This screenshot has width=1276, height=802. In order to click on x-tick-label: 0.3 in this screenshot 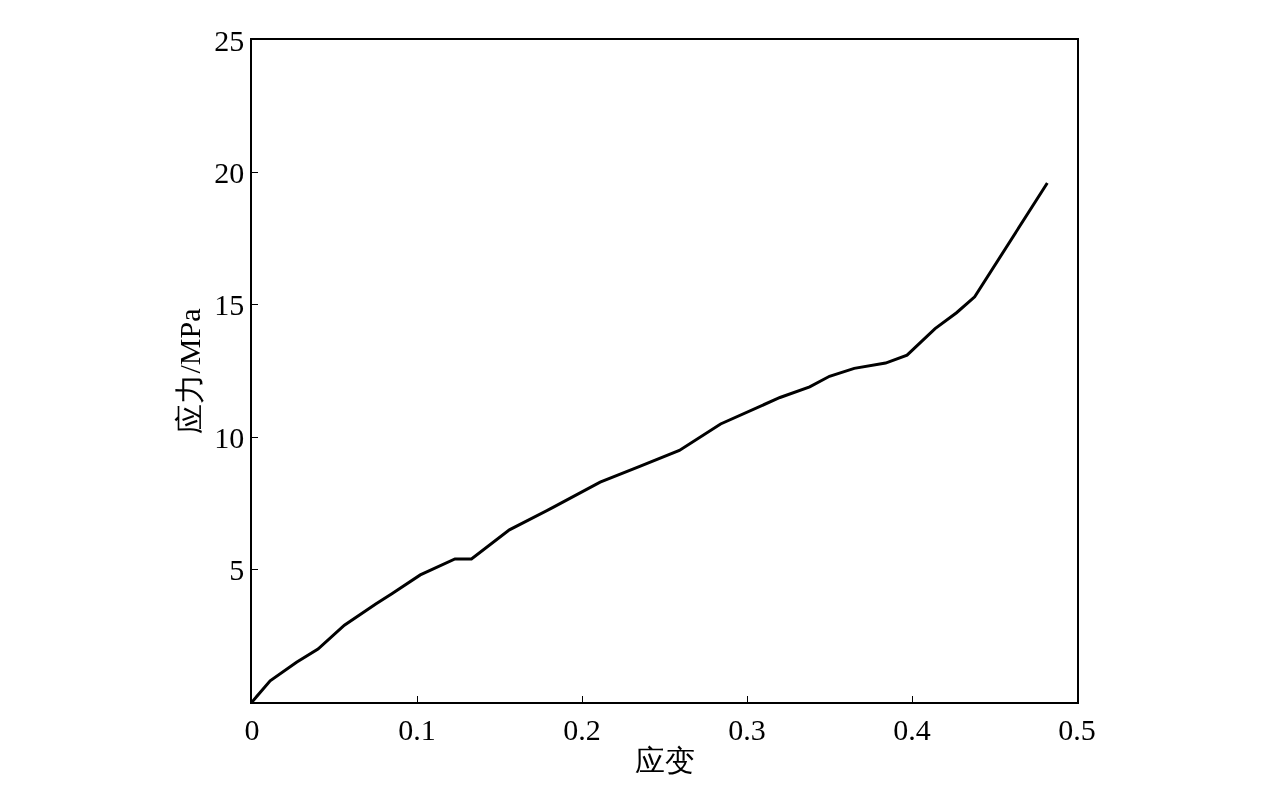, I will do `click(747, 729)`.